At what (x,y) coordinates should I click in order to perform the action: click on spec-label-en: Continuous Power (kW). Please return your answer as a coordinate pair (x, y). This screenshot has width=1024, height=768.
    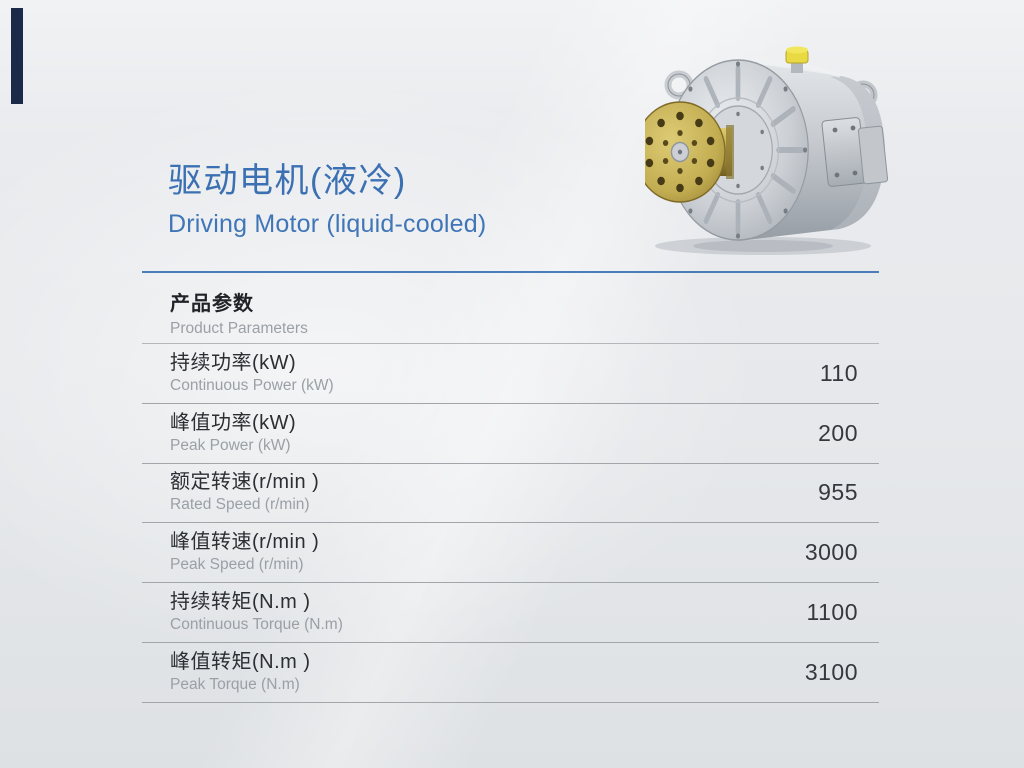
    Looking at the image, I should click on (252, 385).